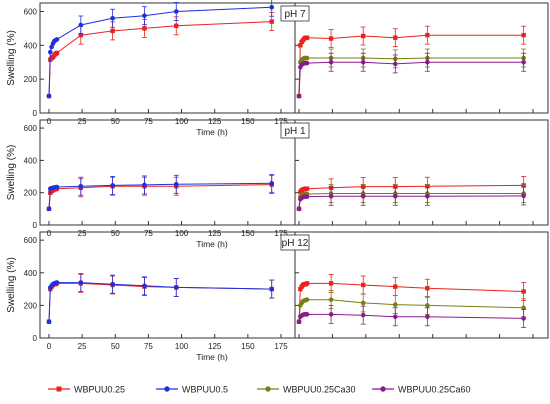  What do you see at coordinates (31, 79) in the screenshot?
I see `y-tick-label: 200` at bounding box center [31, 79].